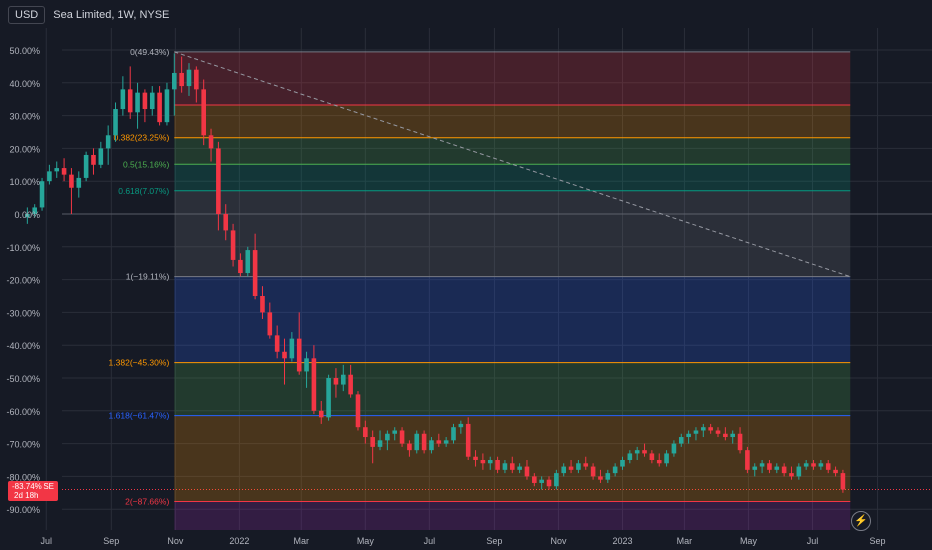 The image size is (932, 550). What do you see at coordinates (27, 486) in the screenshot?
I see `current-price-value: -83.74%` at bounding box center [27, 486].